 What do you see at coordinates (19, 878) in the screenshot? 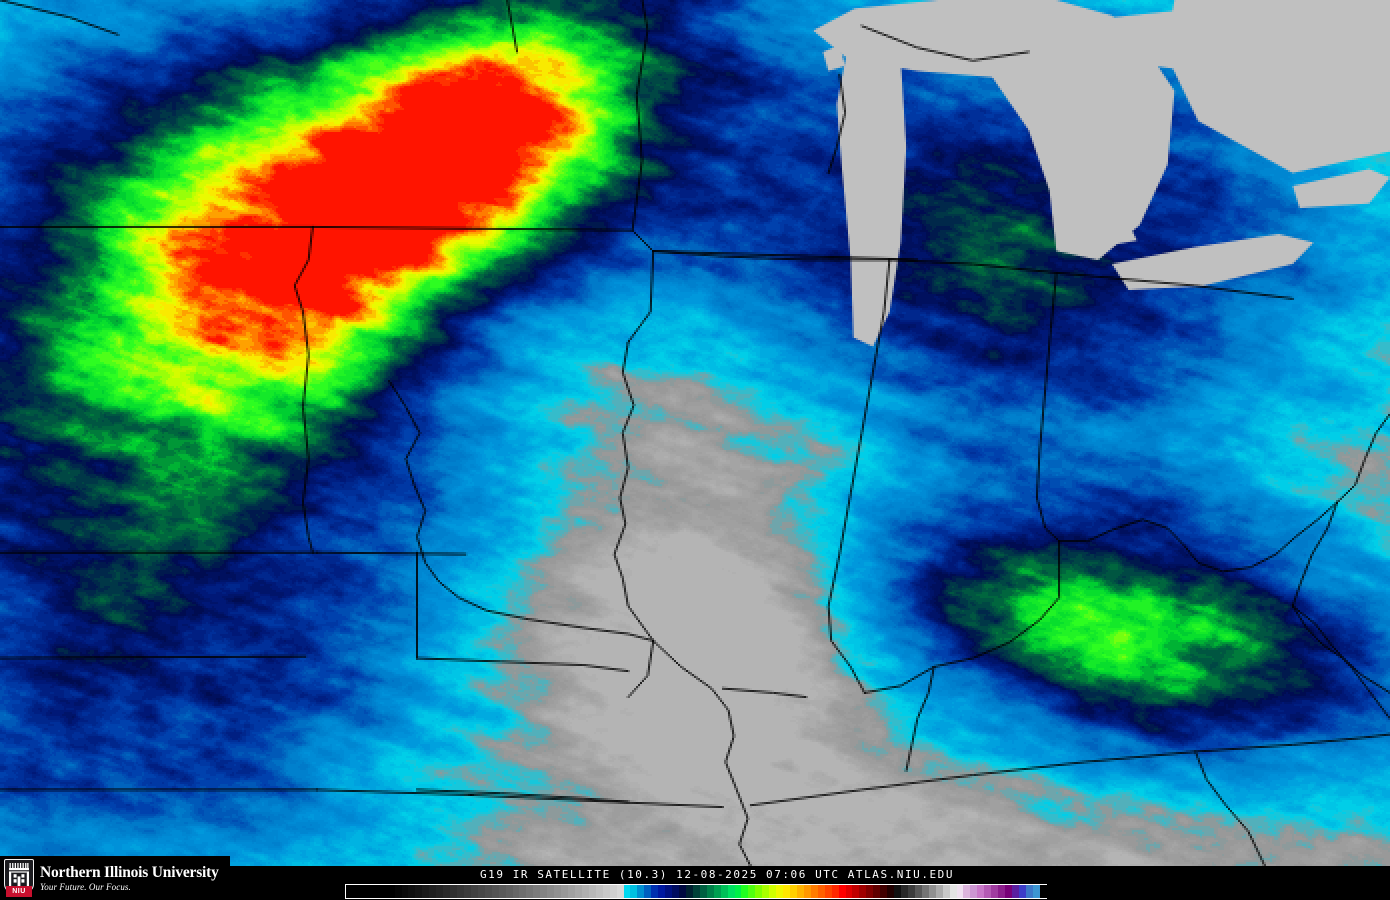
I see `niu-shield-icon: NIU` at bounding box center [19, 878].